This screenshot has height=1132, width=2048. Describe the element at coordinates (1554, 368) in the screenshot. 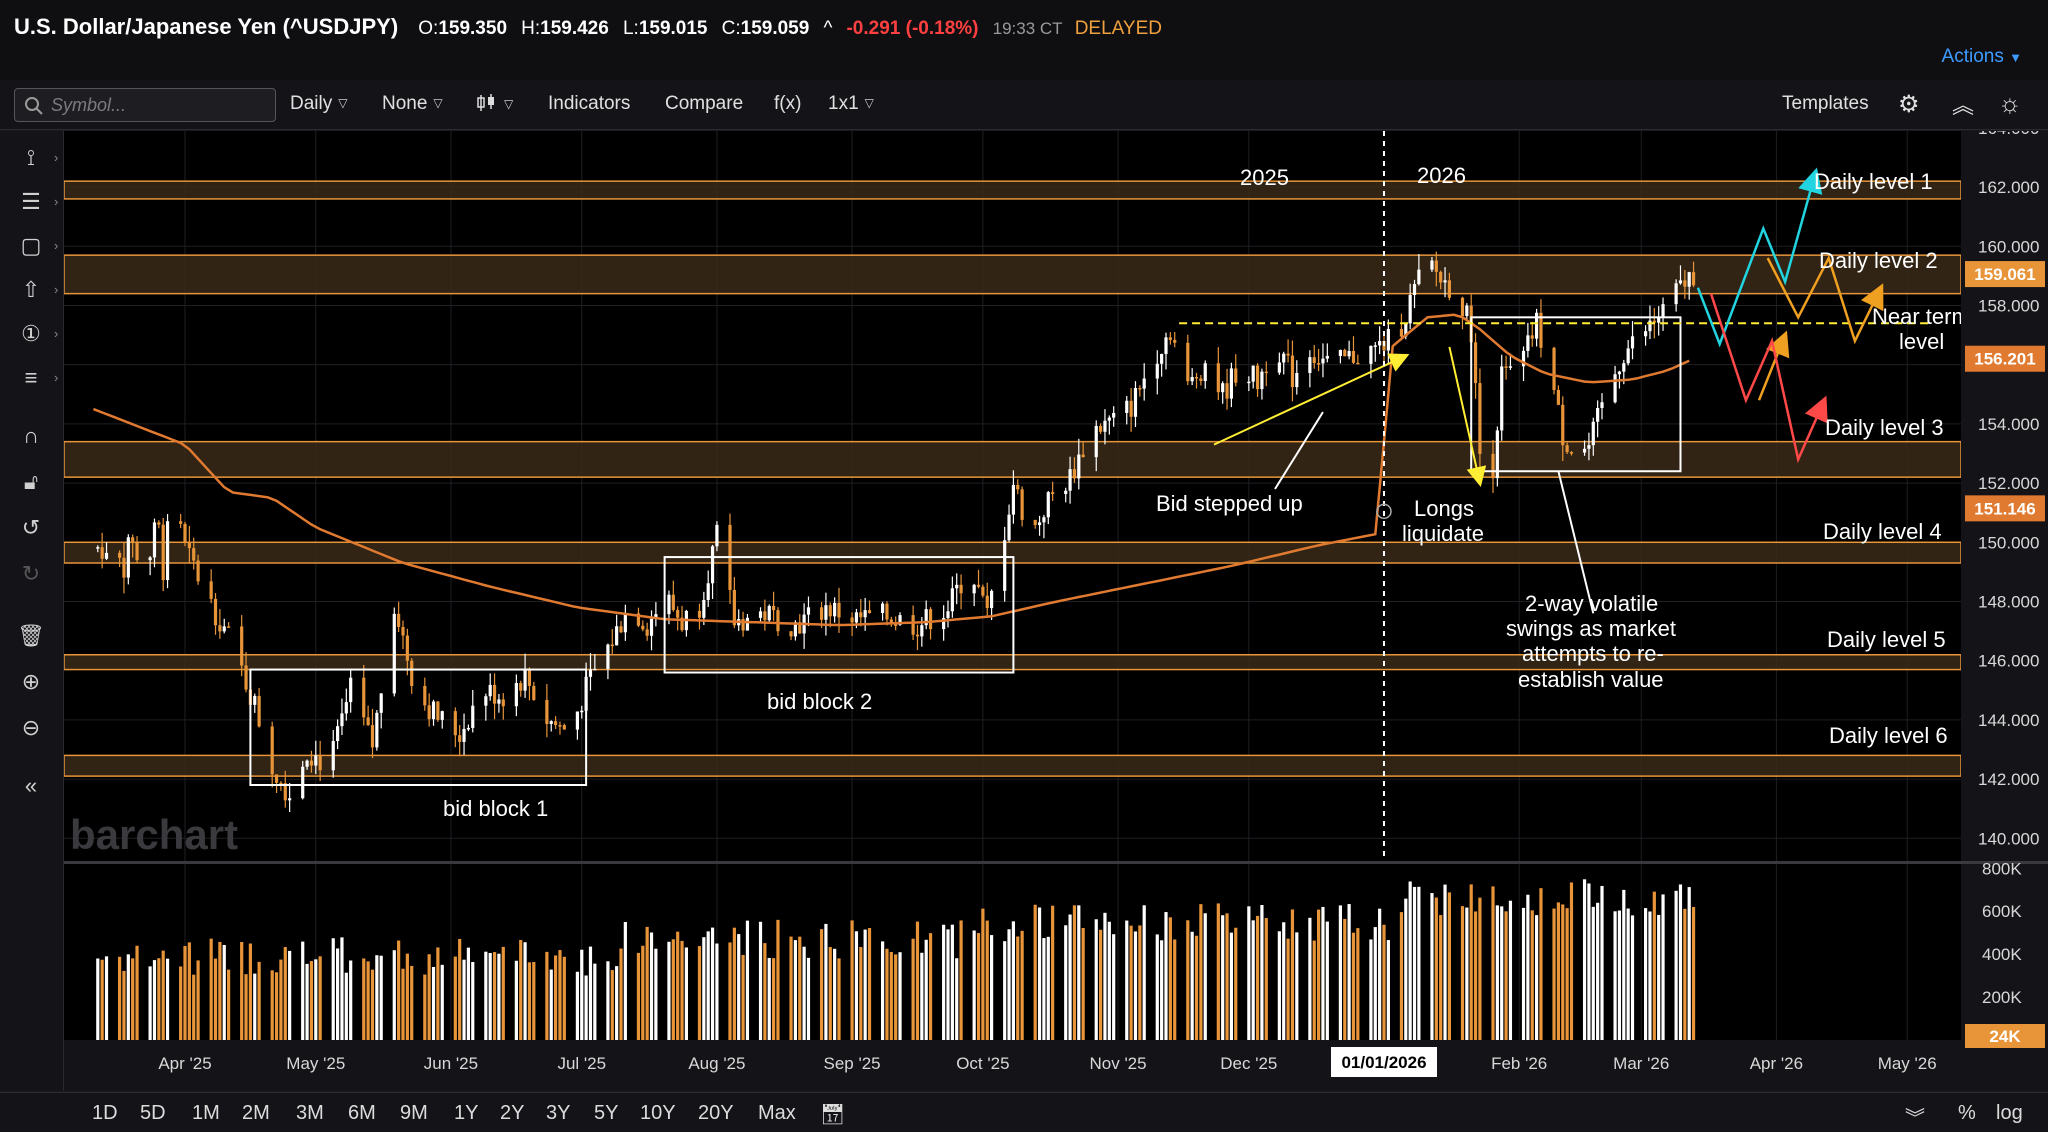

I see `candle-238-body` at that location.